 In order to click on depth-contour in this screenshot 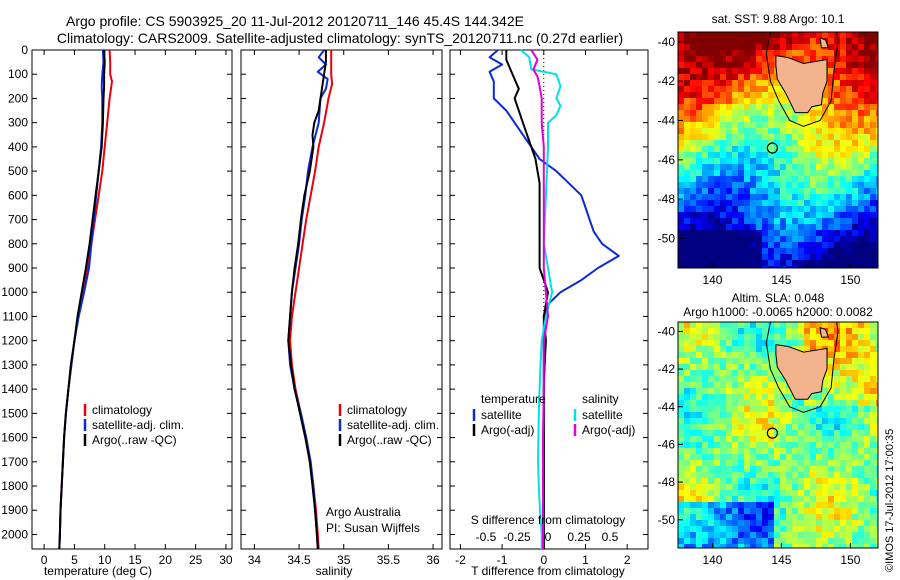, I will do `click(802, 79)`.